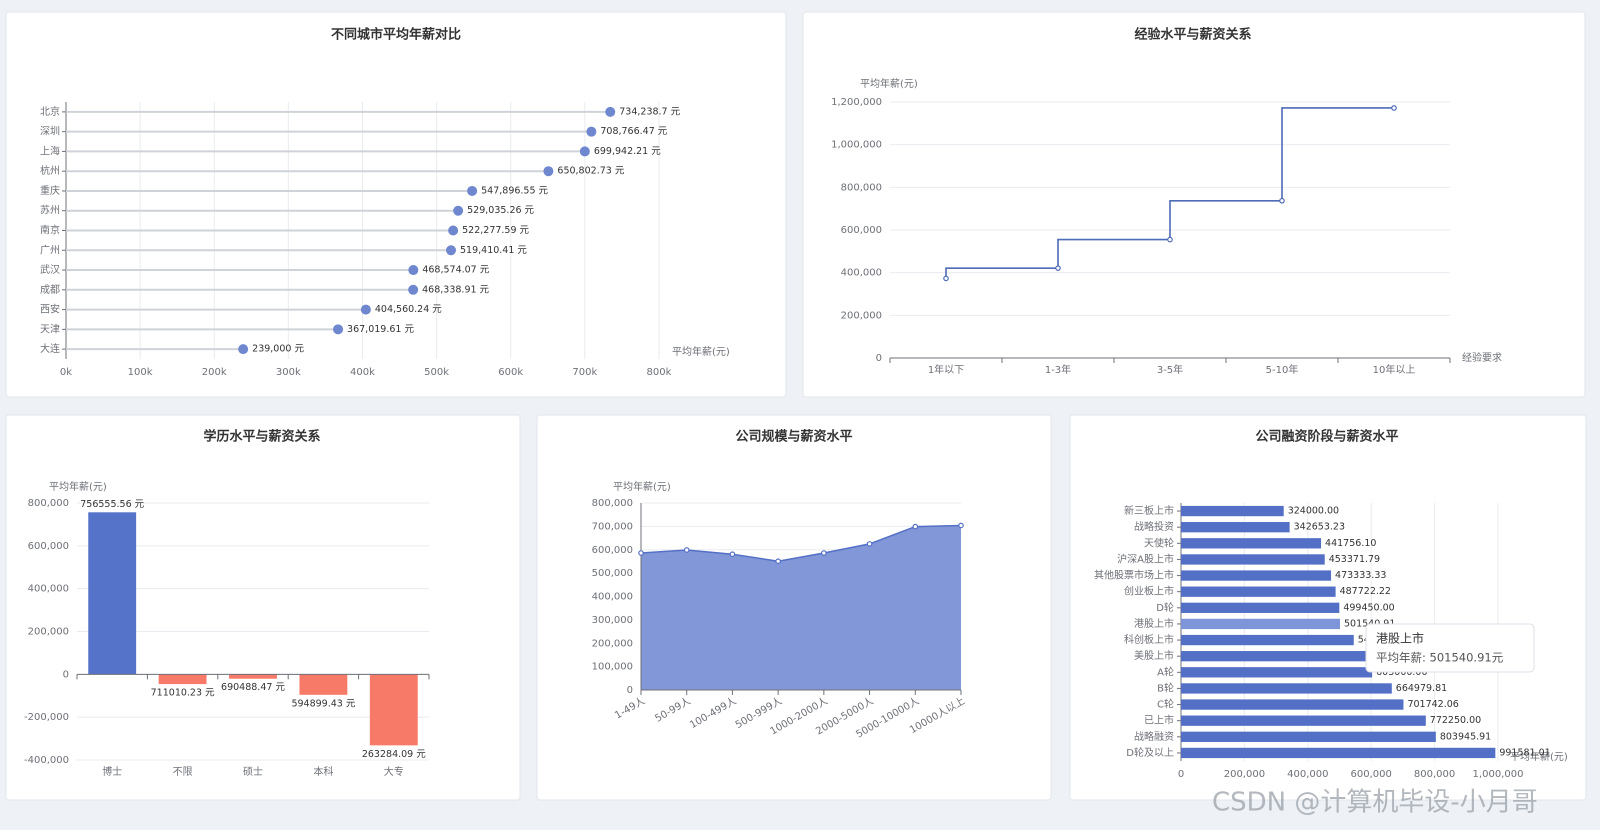 The width and height of the screenshot is (1600, 830). What do you see at coordinates (50, 348) in the screenshot?
I see `y-tick-label: 大连` at bounding box center [50, 348].